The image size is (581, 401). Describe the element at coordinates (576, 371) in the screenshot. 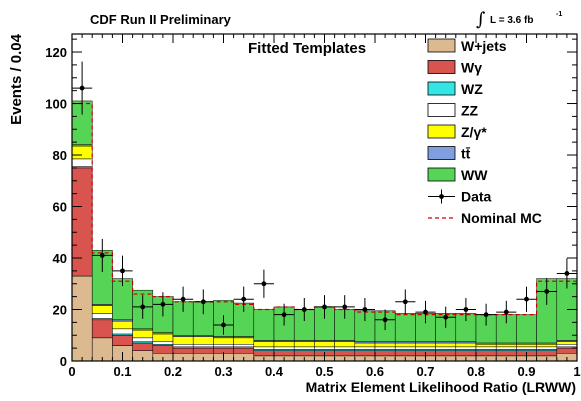

I see `x-tick-label-10: 1` at that location.